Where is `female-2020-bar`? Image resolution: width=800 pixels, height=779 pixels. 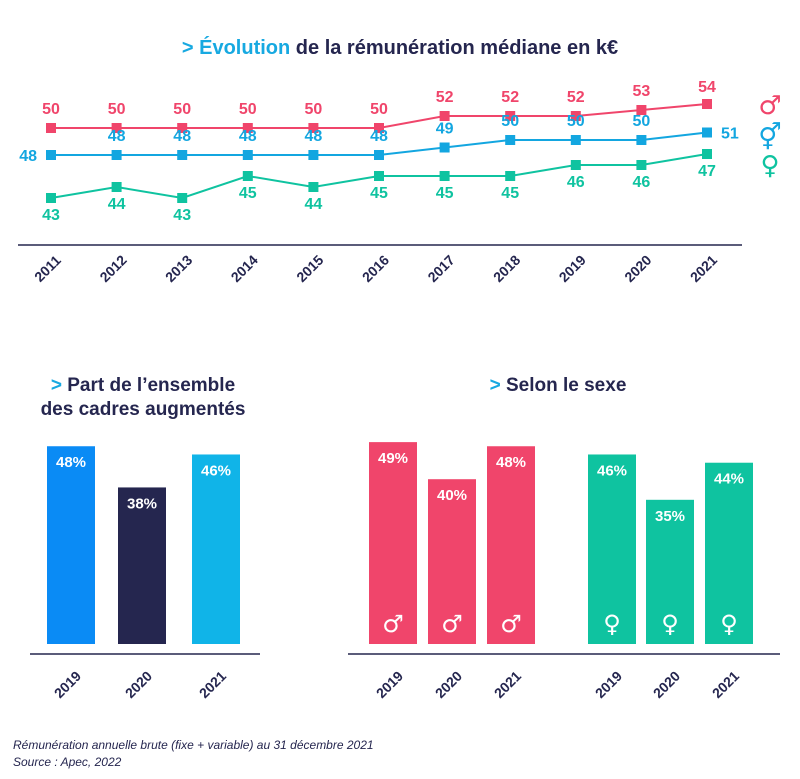
female-2020-bar is located at coordinates (670, 571).